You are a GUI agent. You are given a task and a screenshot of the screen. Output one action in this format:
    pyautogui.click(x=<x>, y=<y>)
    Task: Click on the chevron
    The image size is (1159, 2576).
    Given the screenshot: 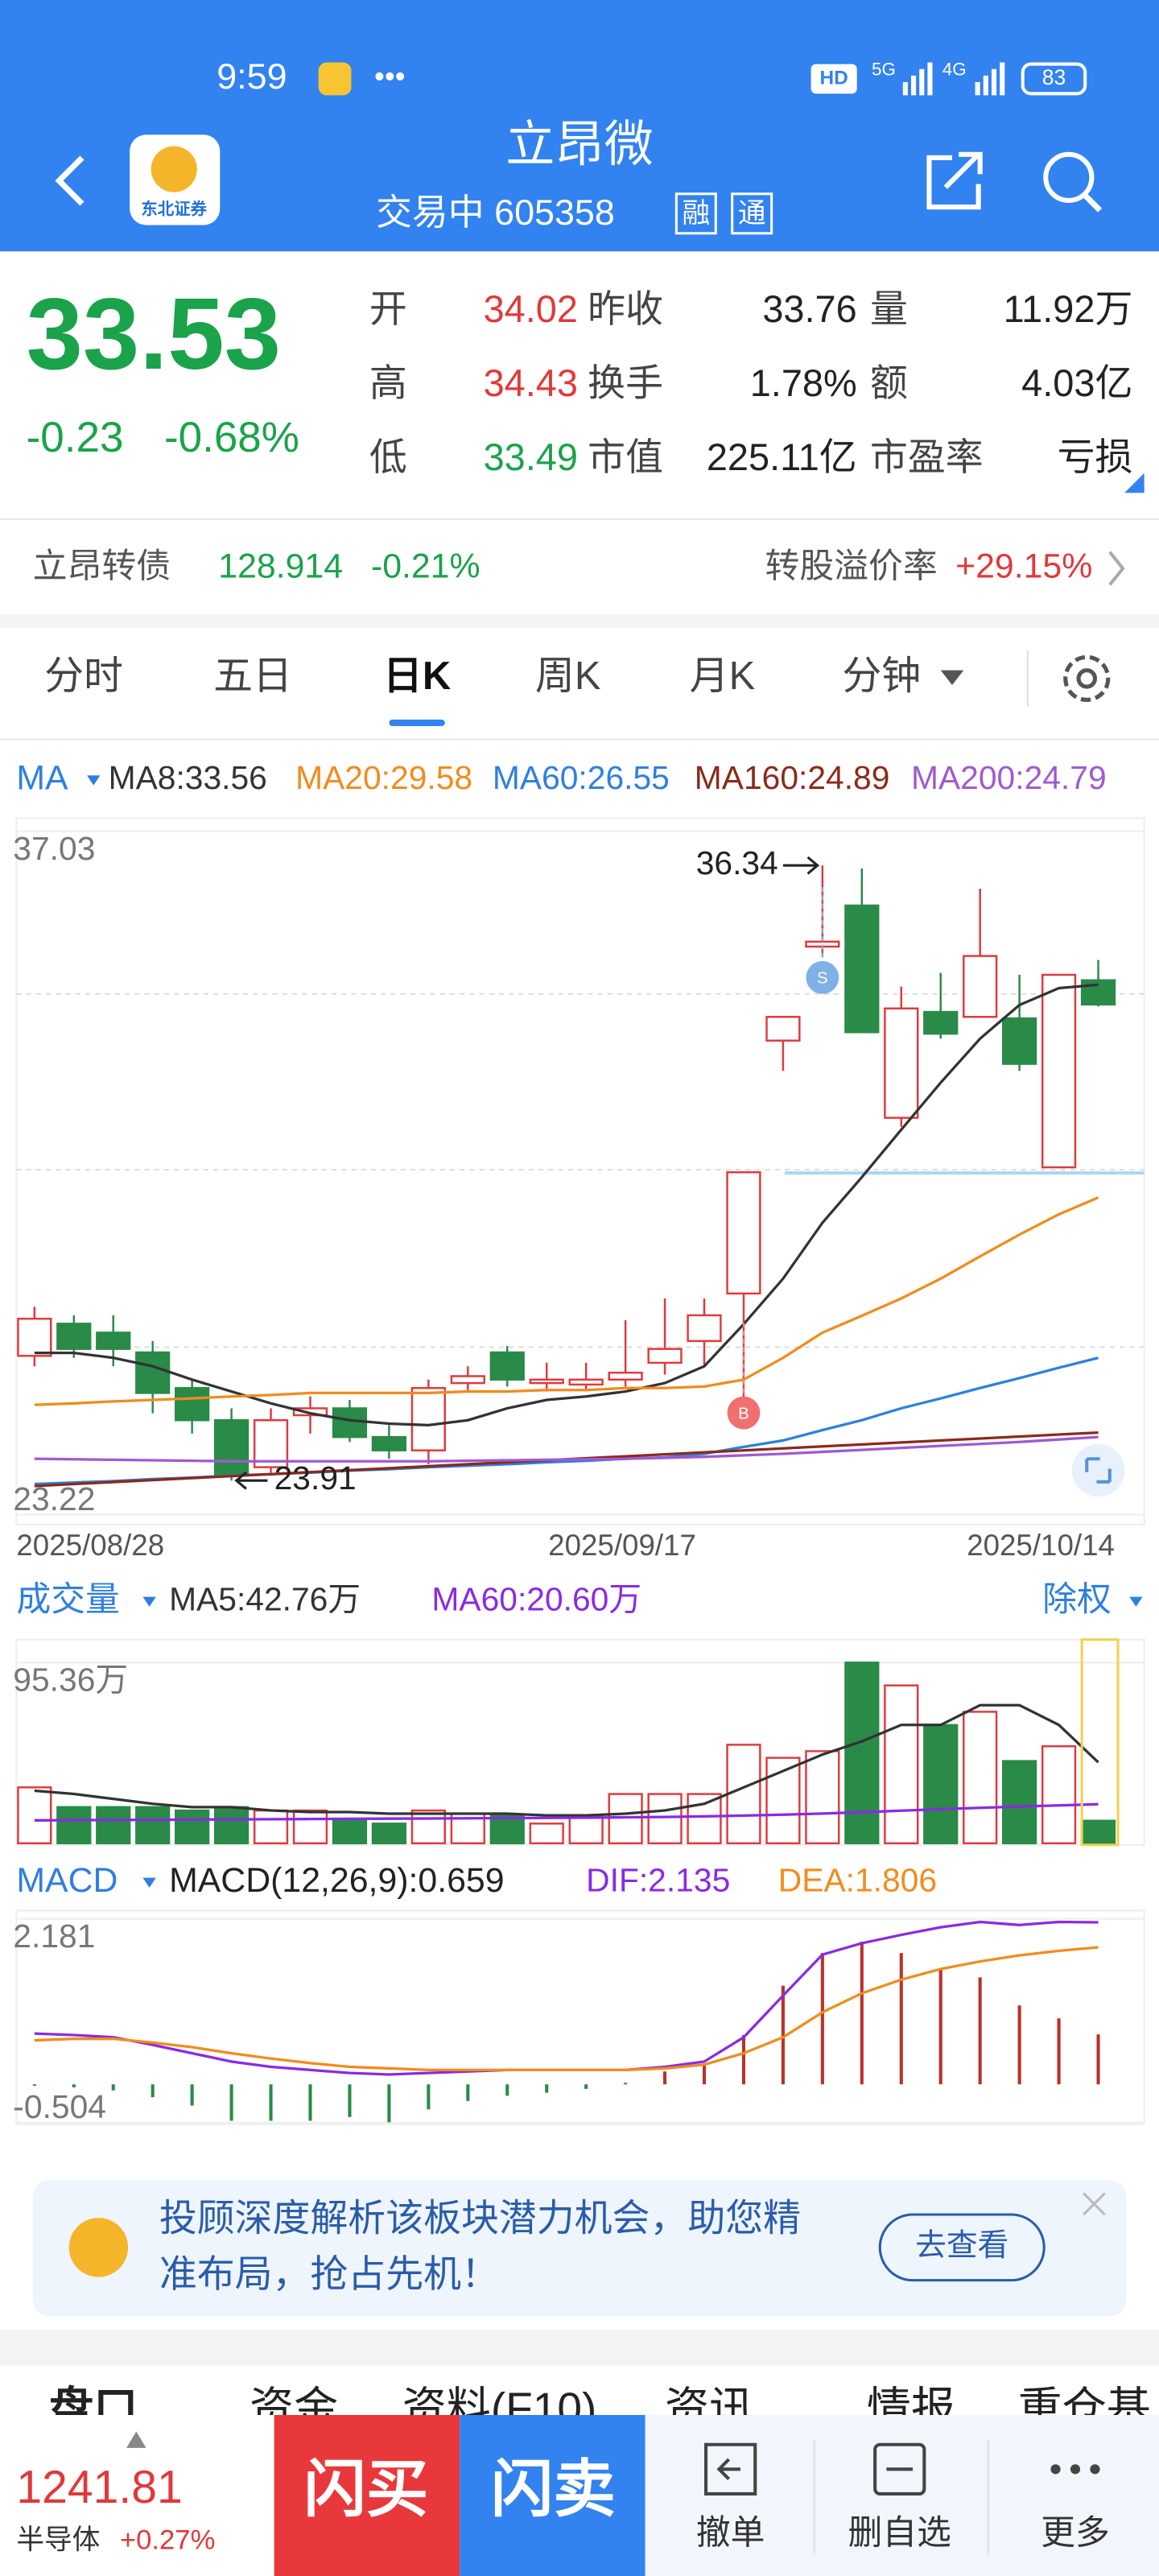 What is the action you would take?
    pyautogui.click(x=1116, y=568)
    